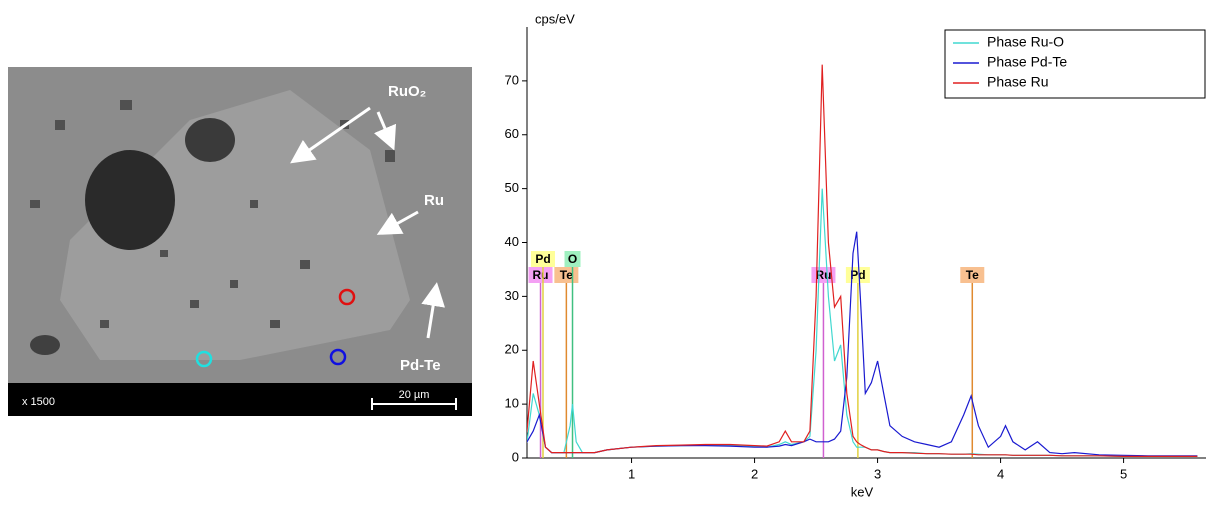 This screenshot has height=507, width=1206. What do you see at coordinates (1017, 82) in the screenshot?
I see `legend-label: Phase Ru` at bounding box center [1017, 82].